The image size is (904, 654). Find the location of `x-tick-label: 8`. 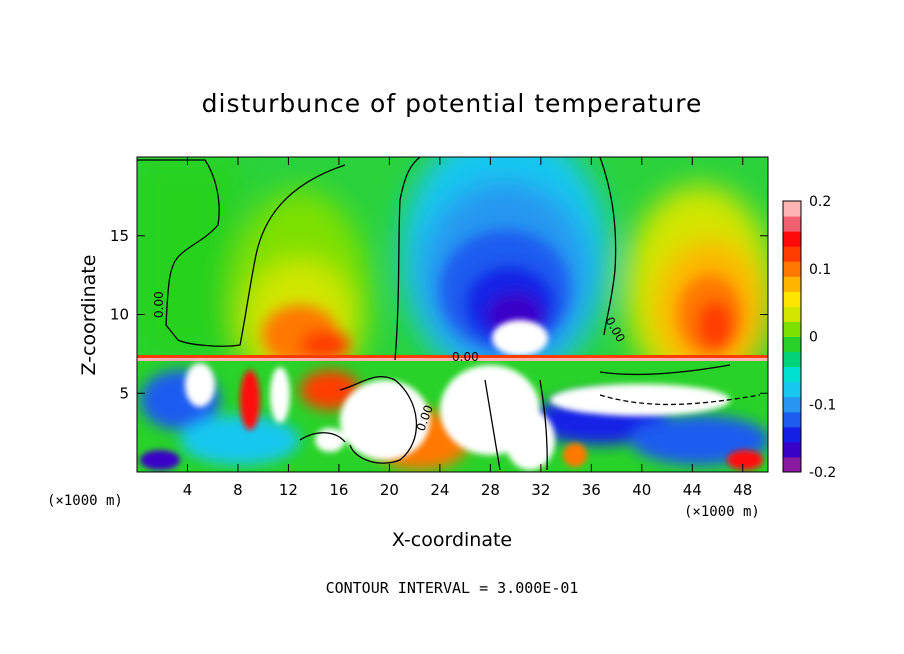

x-tick-label: 8 is located at coordinates (238, 490).